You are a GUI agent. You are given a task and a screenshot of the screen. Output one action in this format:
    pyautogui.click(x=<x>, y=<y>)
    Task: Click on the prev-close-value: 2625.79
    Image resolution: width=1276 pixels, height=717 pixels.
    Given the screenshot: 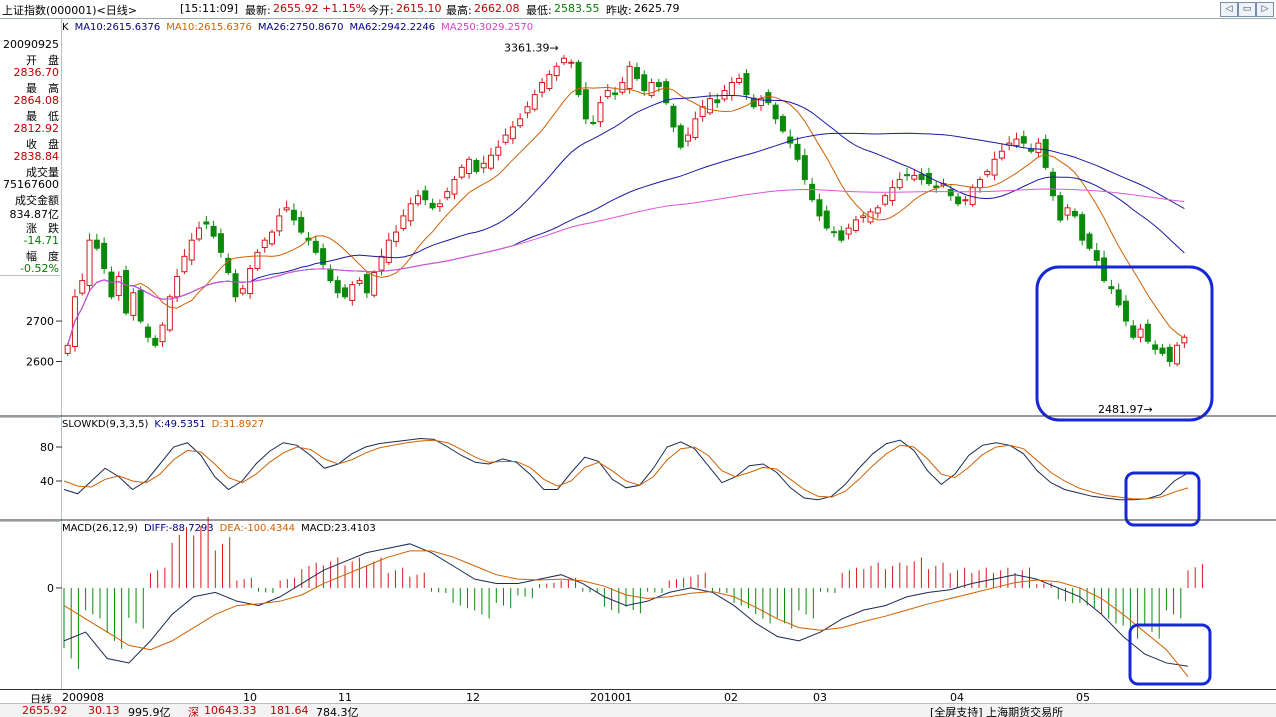 What is the action you would take?
    pyautogui.click(x=657, y=8)
    